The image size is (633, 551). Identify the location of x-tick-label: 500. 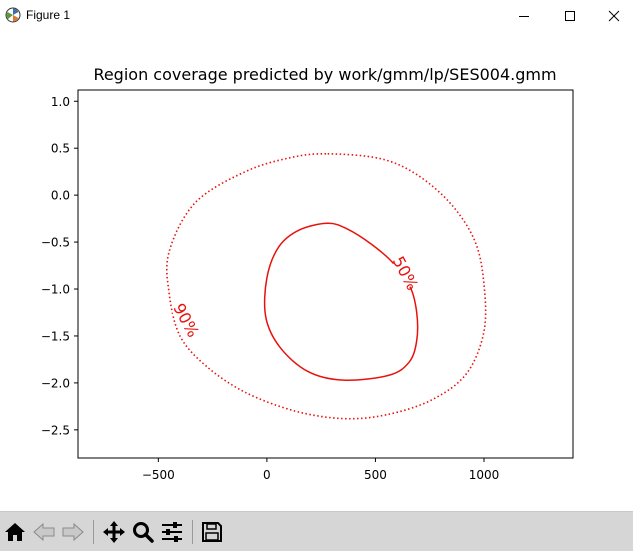
(375, 475).